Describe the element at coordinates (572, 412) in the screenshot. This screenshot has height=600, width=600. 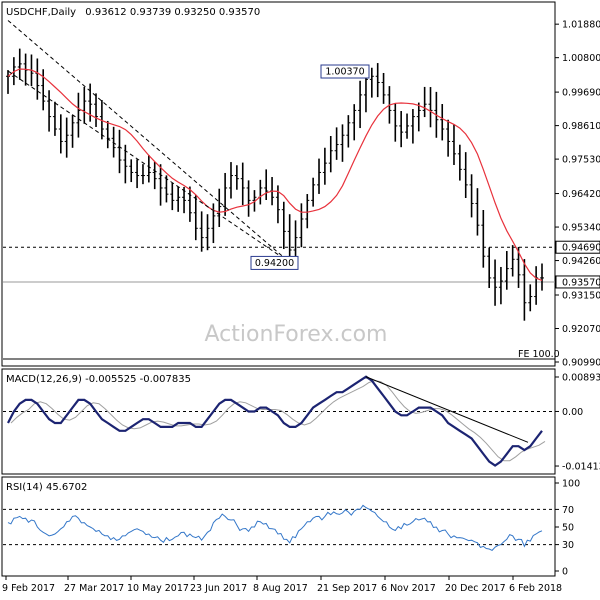
I see `macd-axis-label: 0.00` at that location.